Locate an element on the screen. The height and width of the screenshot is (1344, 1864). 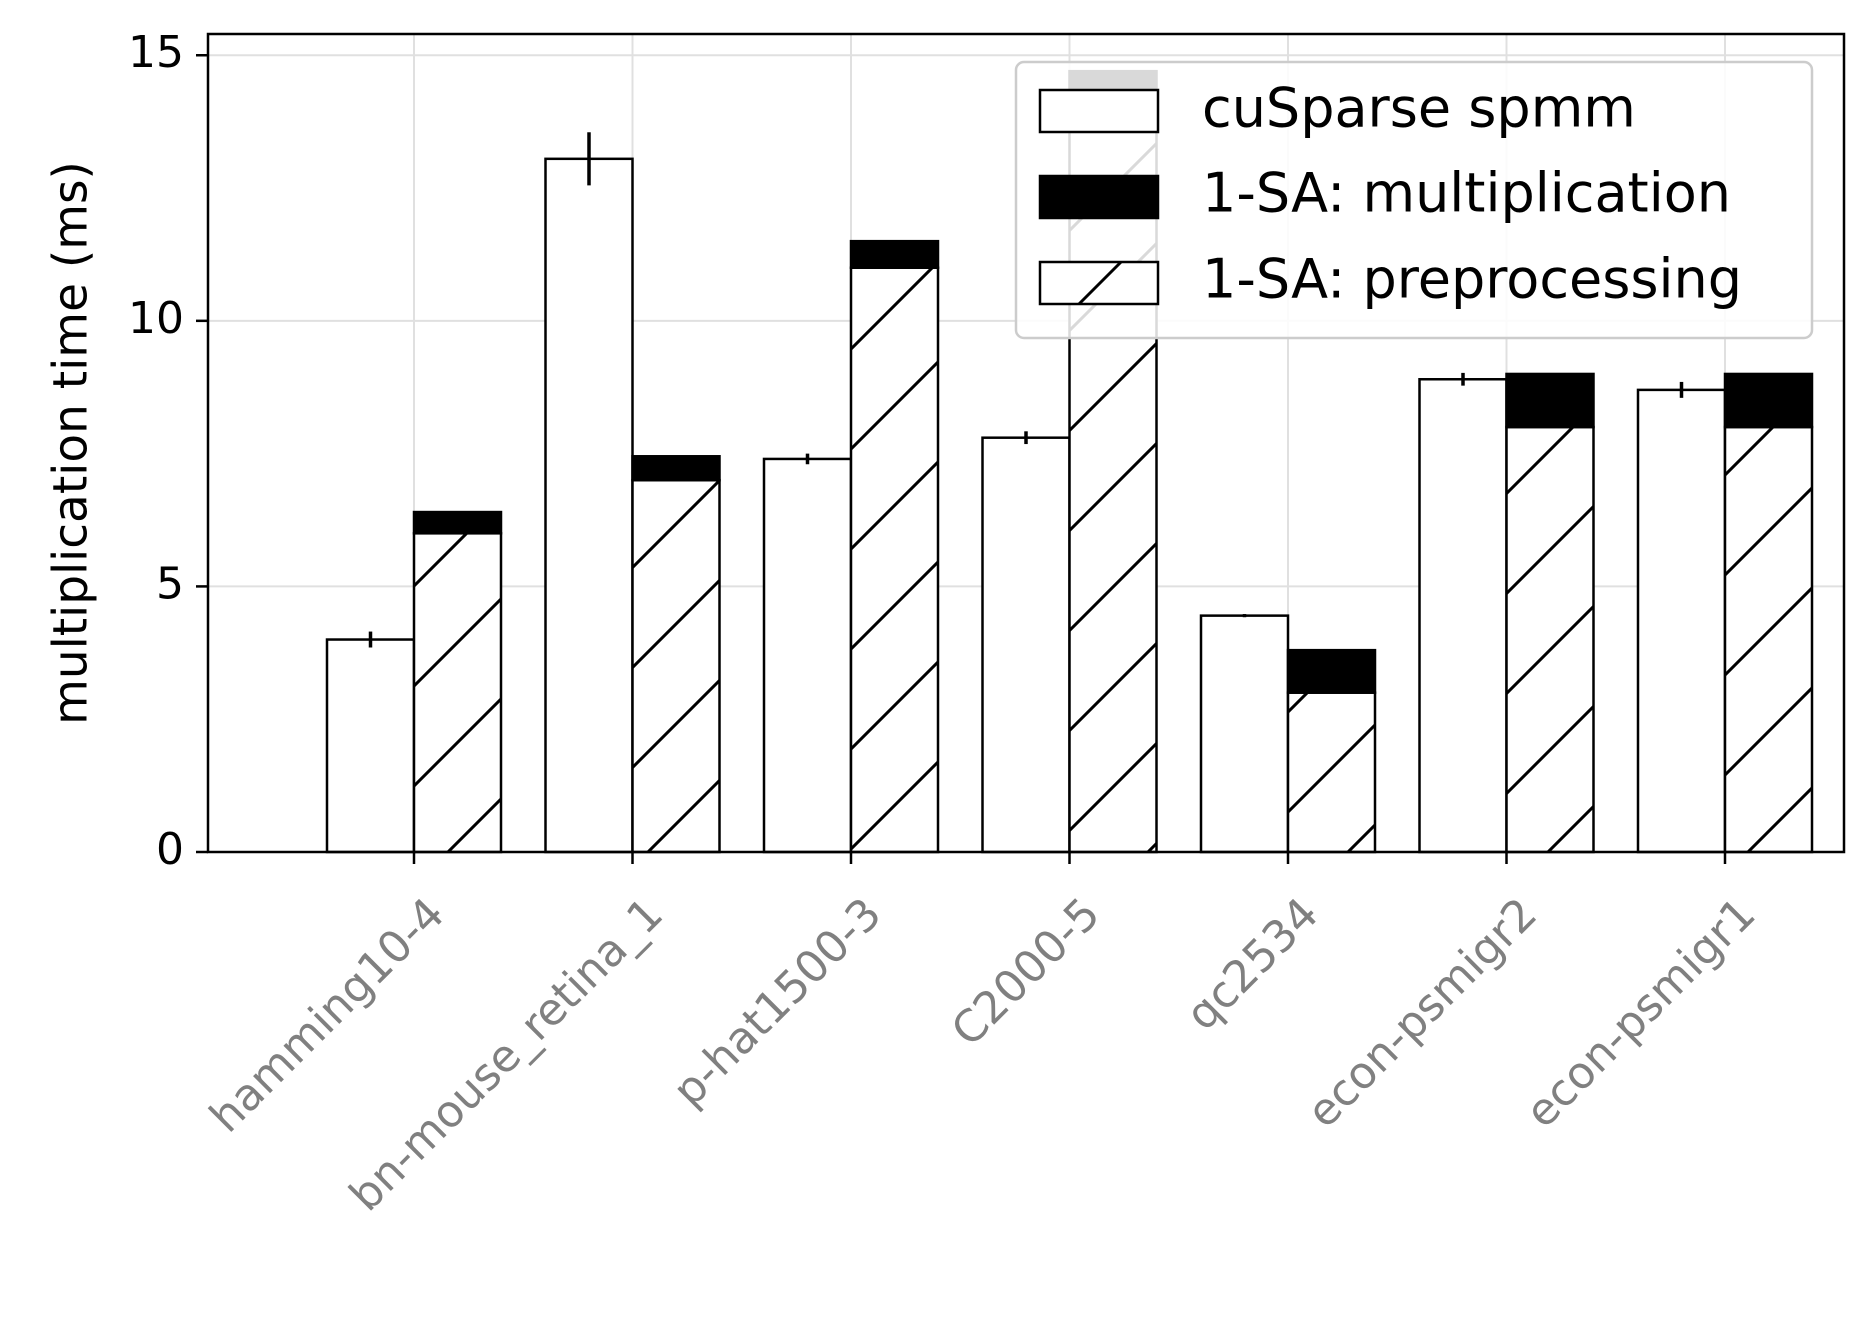
legend-swatch-hatch-line is located at coordinates (1100, 283).